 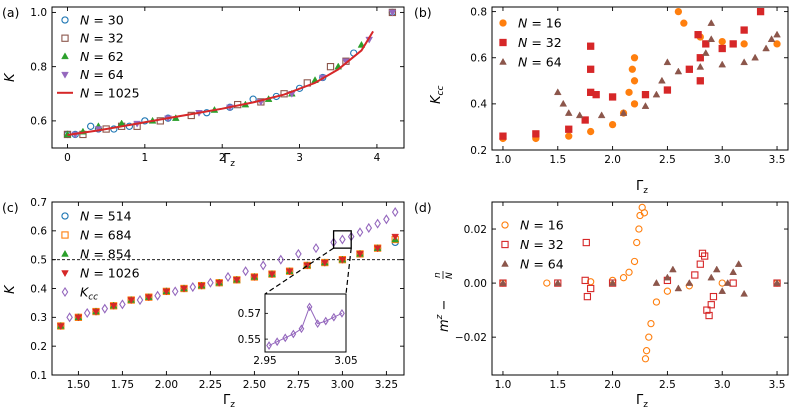 What do you see at coordinates (299, 158) in the screenshot?
I see `x-tick-label: 3` at bounding box center [299, 158].